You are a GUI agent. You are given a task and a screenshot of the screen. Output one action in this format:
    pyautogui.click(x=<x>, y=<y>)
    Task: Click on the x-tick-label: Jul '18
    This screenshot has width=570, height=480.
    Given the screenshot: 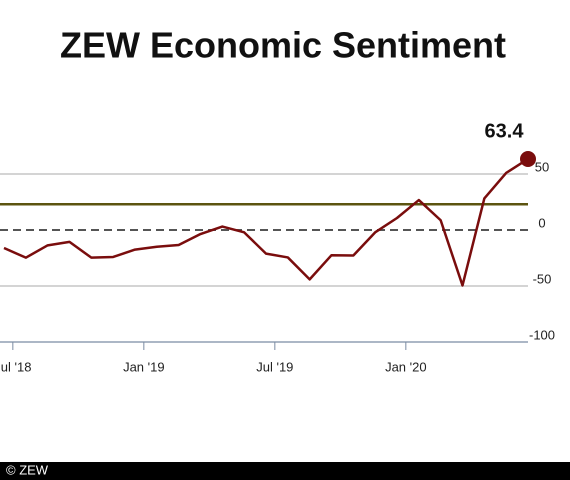 What is the action you would take?
    pyautogui.click(x=15, y=366)
    